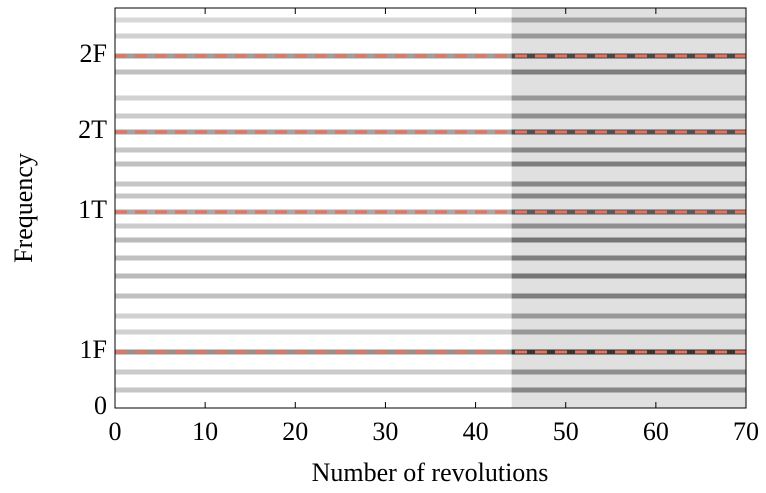 The height and width of the screenshot is (493, 766). Describe the element at coordinates (476, 431) in the screenshot. I see `x-tick-label: 40` at that location.